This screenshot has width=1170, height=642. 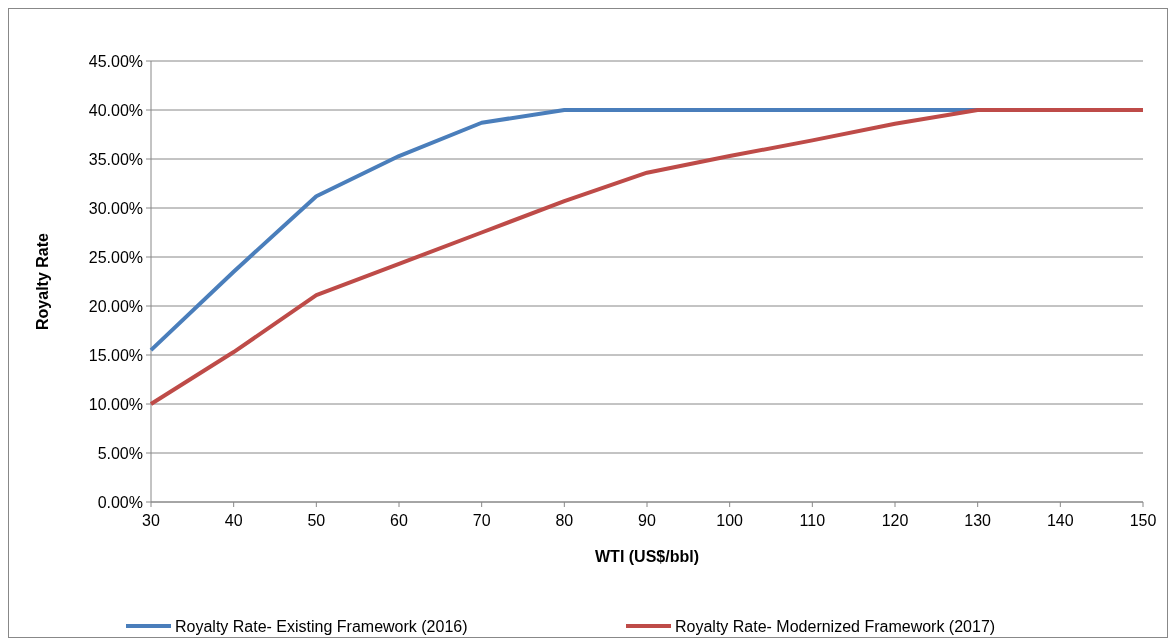 I want to click on x-tick-label: 50, so click(x=316, y=520).